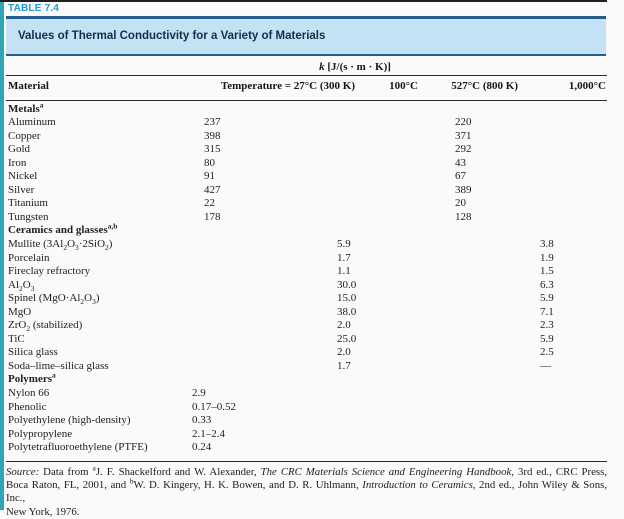 The width and height of the screenshot is (624, 519). I want to click on value-527c: 20, so click(460, 203).